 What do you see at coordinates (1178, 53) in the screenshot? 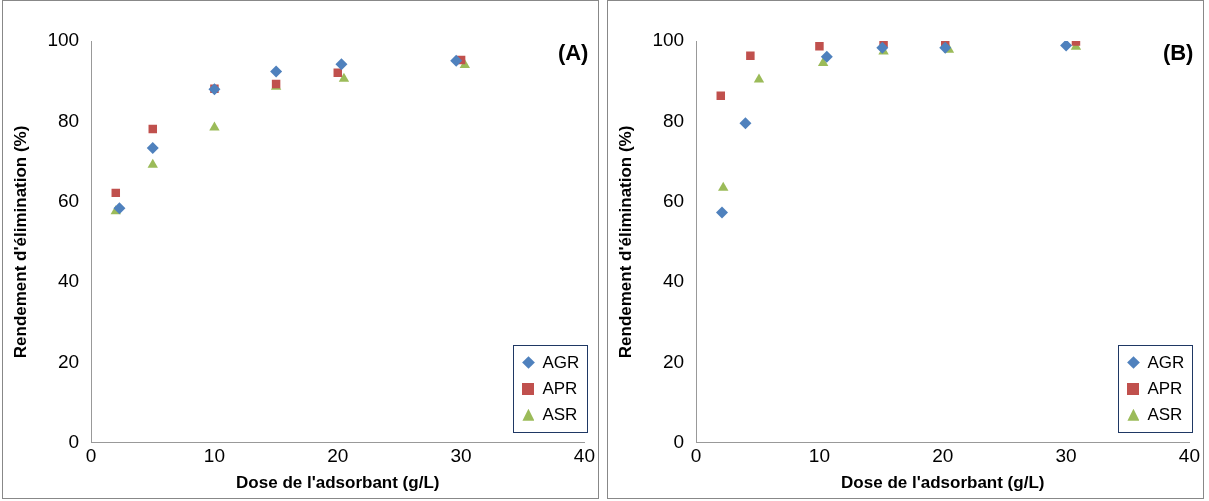
I see `annotation: (B)` at bounding box center [1178, 53].